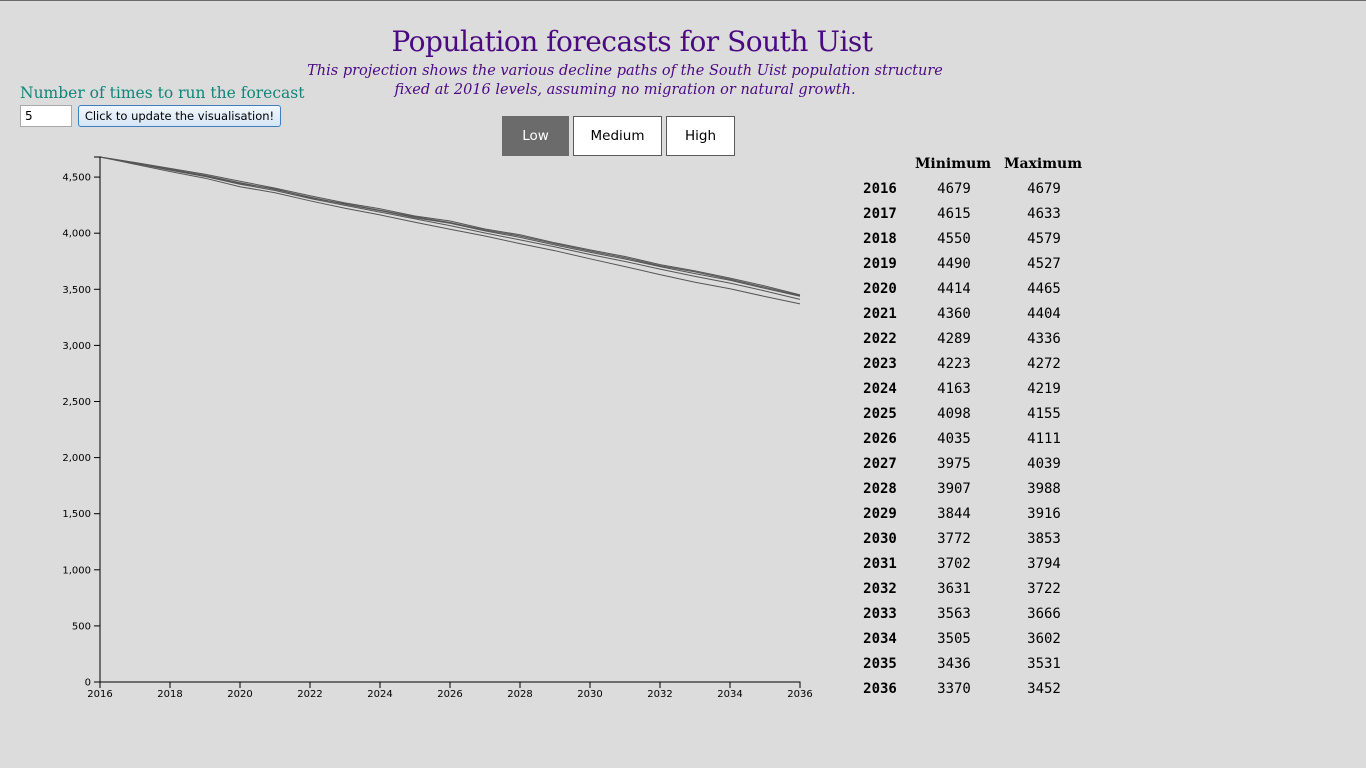 This screenshot has height=768, width=1366. I want to click on table-row: 2022 4289 4336, so click(980, 343).